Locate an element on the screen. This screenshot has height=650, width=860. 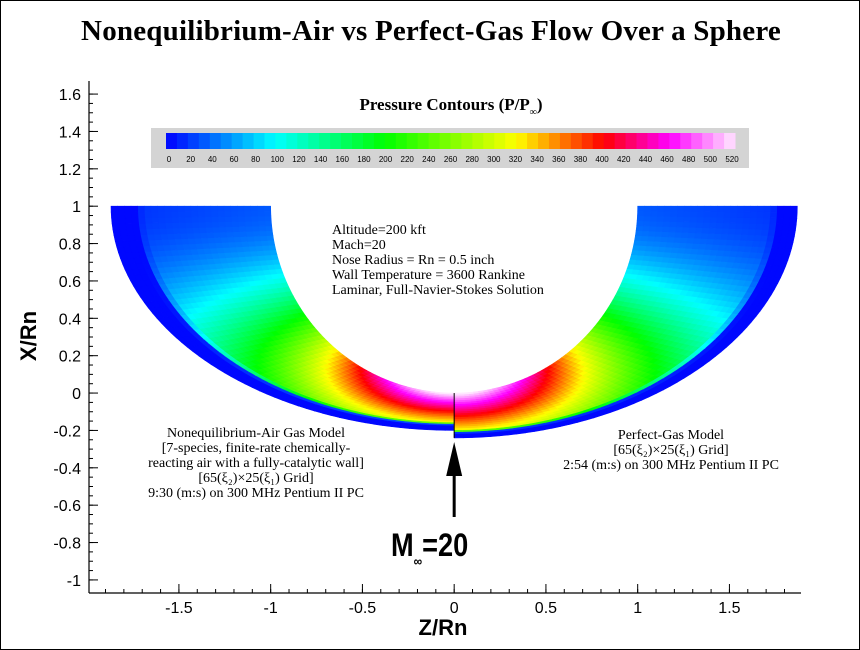
mach-main: M is located at coordinates (402, 545).